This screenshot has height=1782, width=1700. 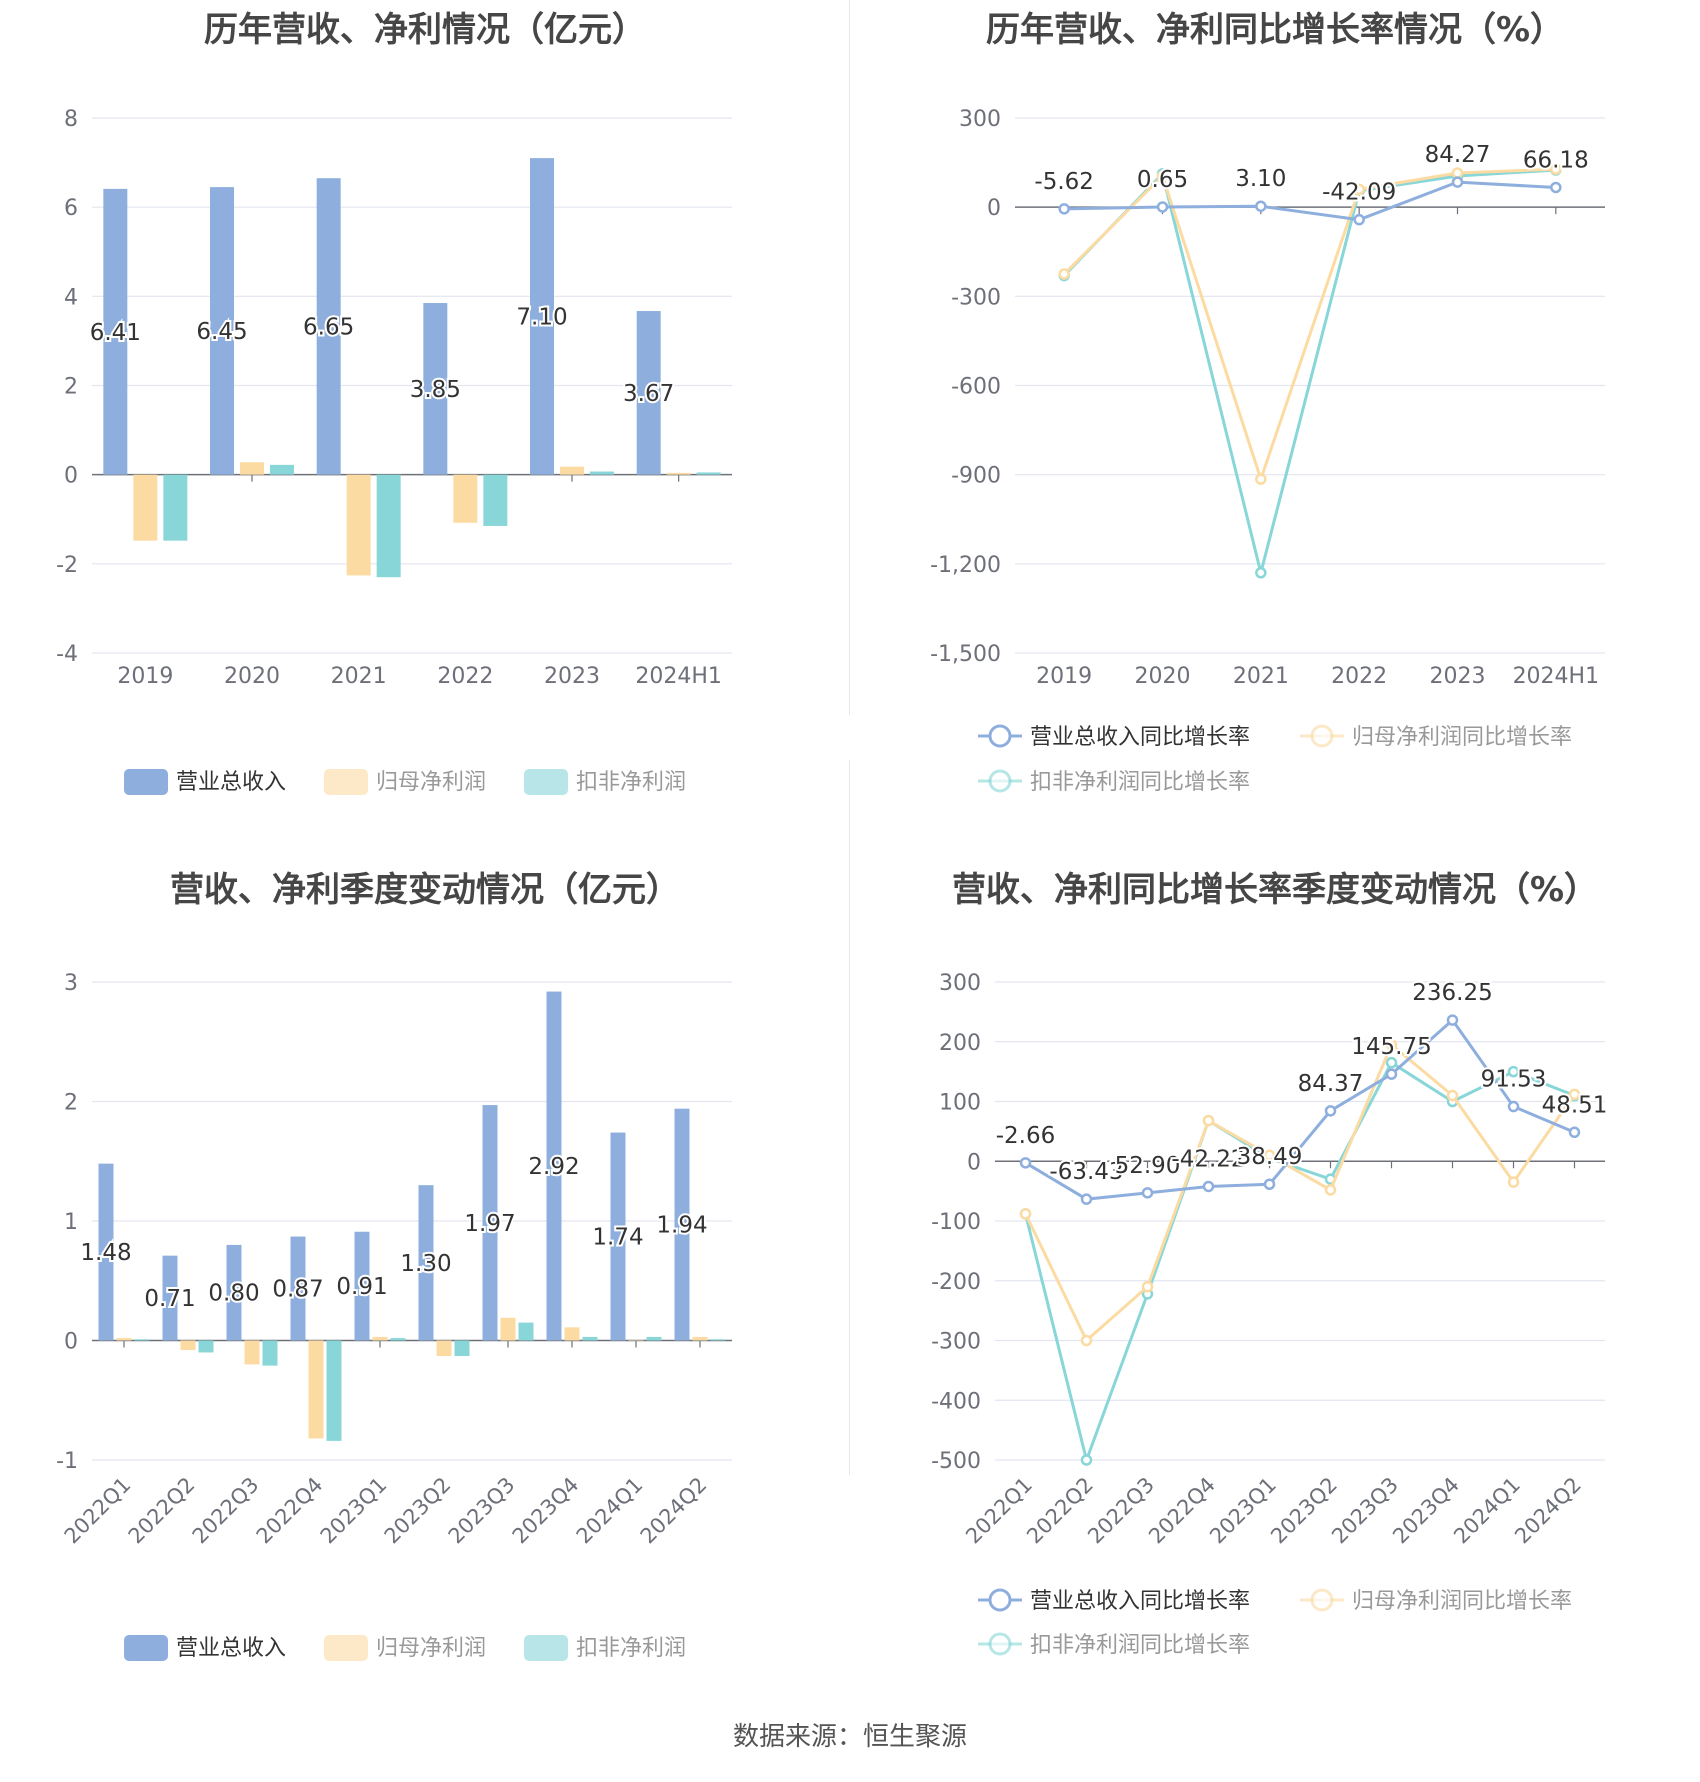 I want to click on chart-title: 营收、净利季度变动情况（亿元）, so click(x=425, y=890).